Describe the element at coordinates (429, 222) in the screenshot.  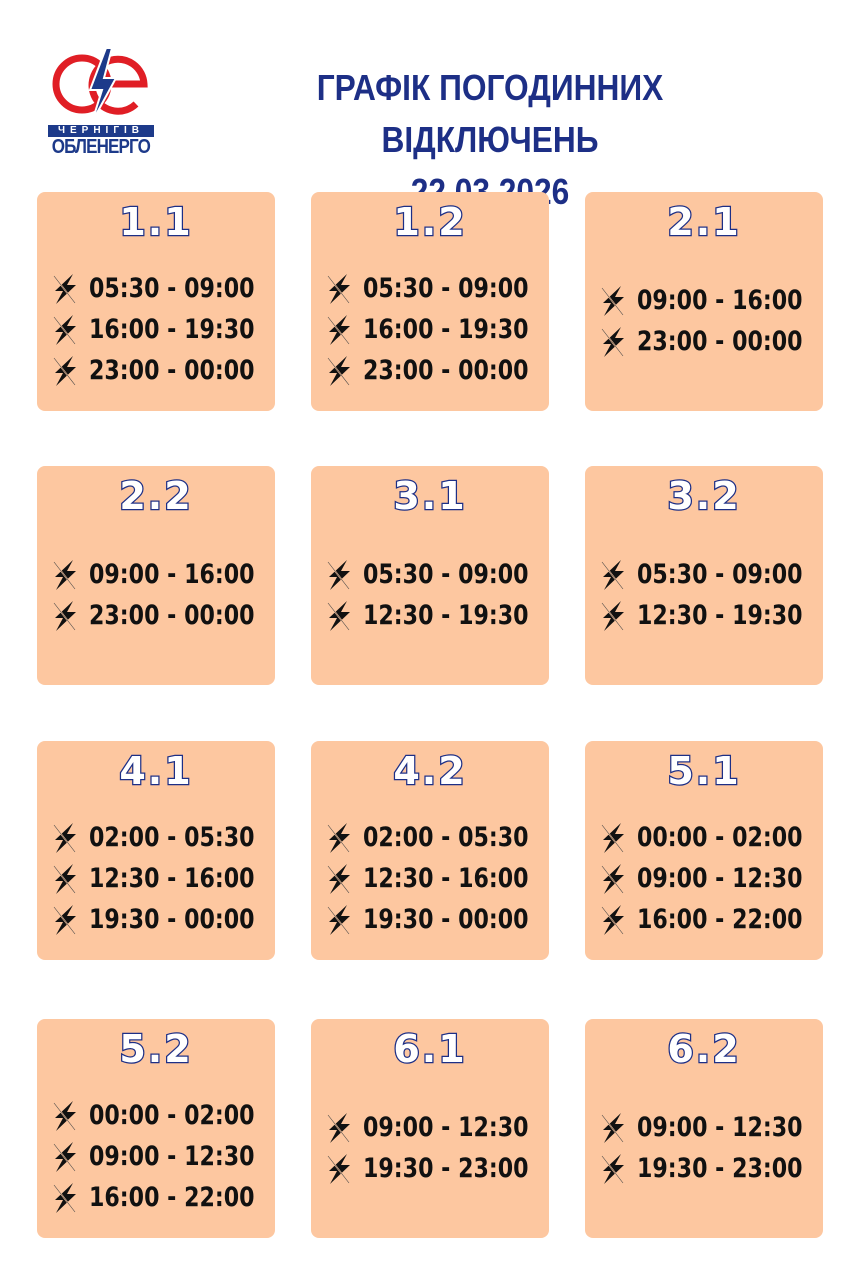
I see `group-id: 1.2` at that location.